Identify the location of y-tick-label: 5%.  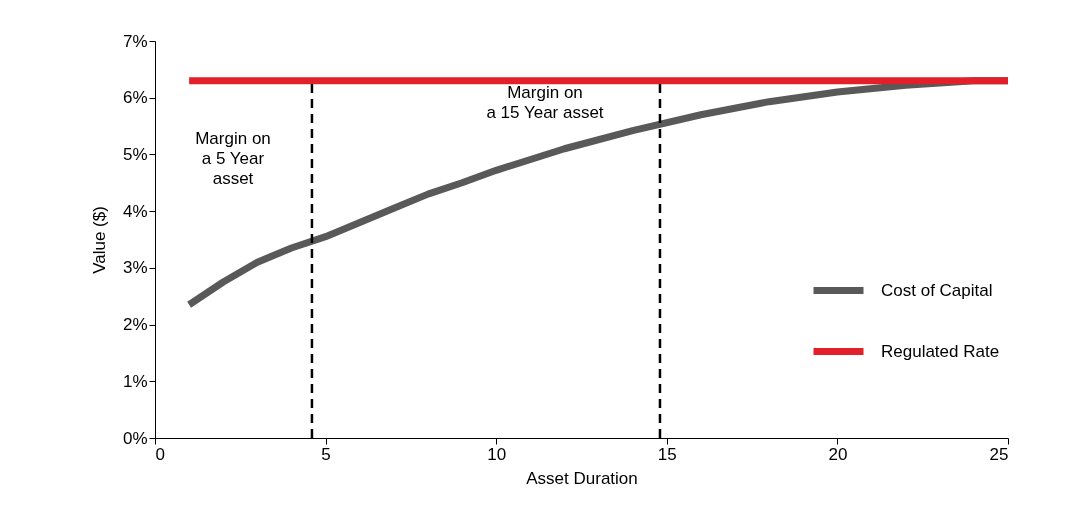
(135, 154).